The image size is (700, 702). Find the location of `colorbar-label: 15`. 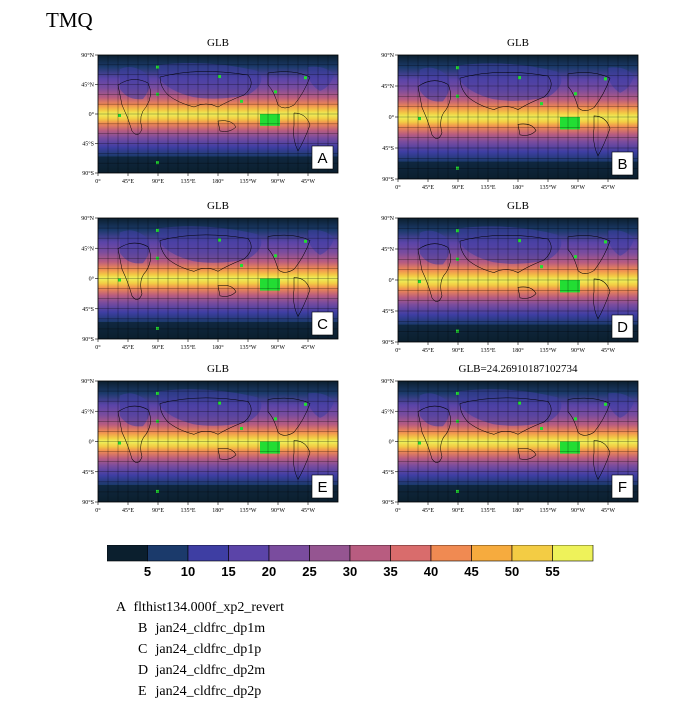

colorbar-label: 15 is located at coordinates (228, 571).